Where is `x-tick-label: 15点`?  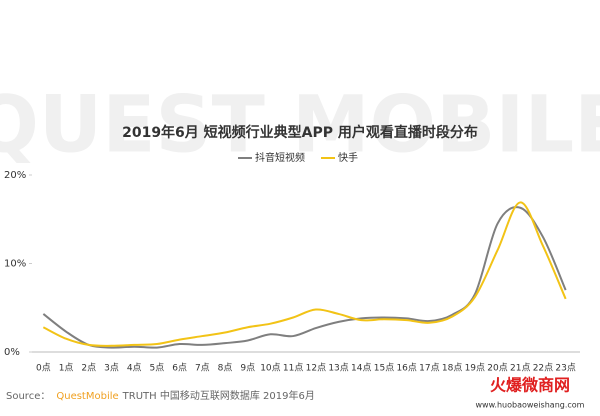 x-tick-label: 15点 is located at coordinates (384, 368).